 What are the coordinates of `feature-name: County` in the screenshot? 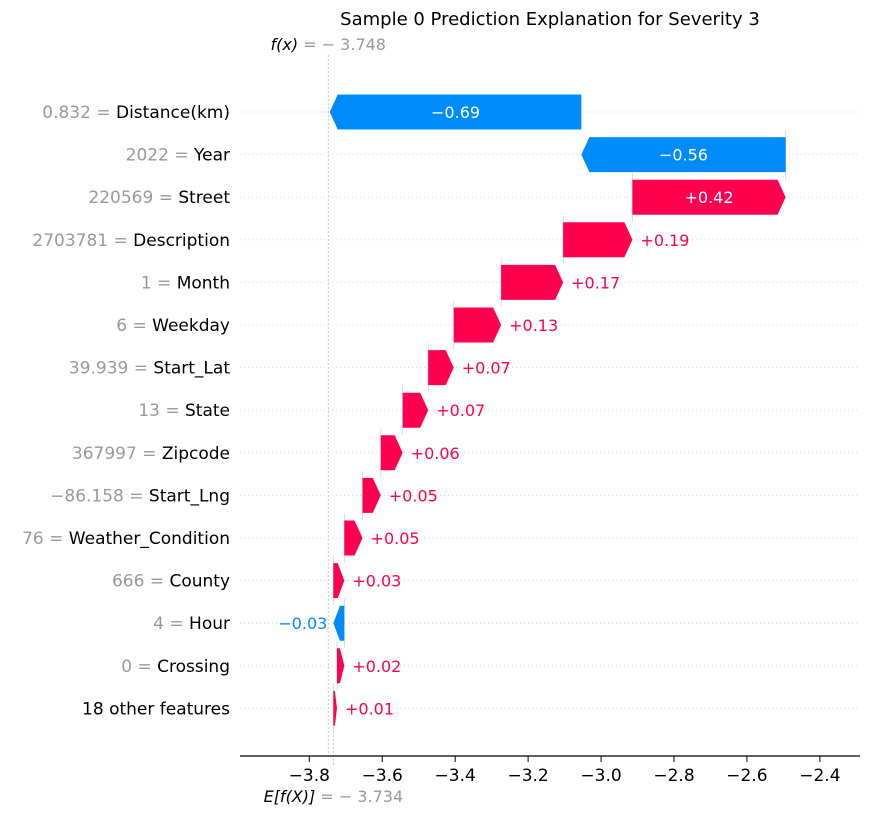 It's located at (199, 582).